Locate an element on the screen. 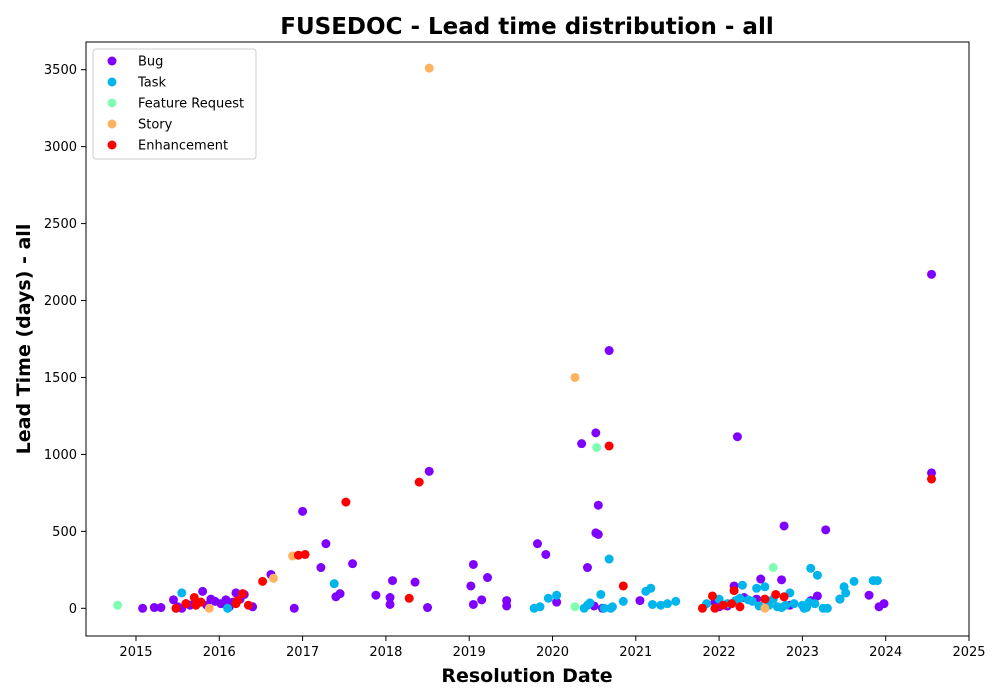 The width and height of the screenshot is (1000, 700). y-tick-label: 1000 is located at coordinates (60, 455).